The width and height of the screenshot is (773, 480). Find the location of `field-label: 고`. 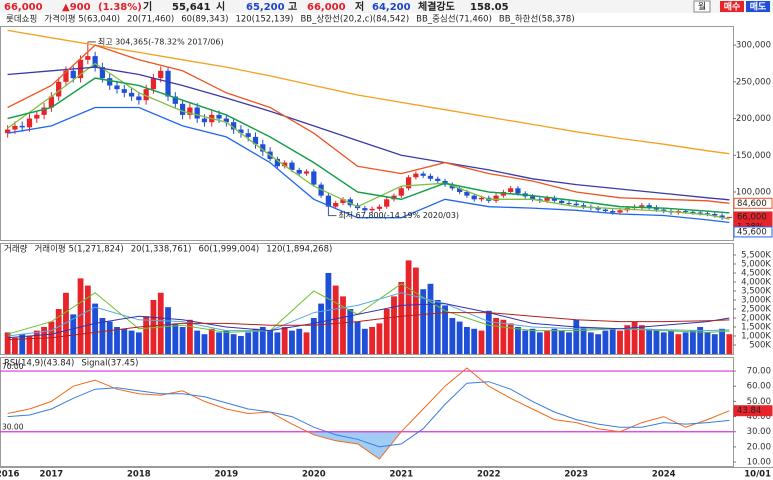

field-label: 고 is located at coordinates (292, 7).